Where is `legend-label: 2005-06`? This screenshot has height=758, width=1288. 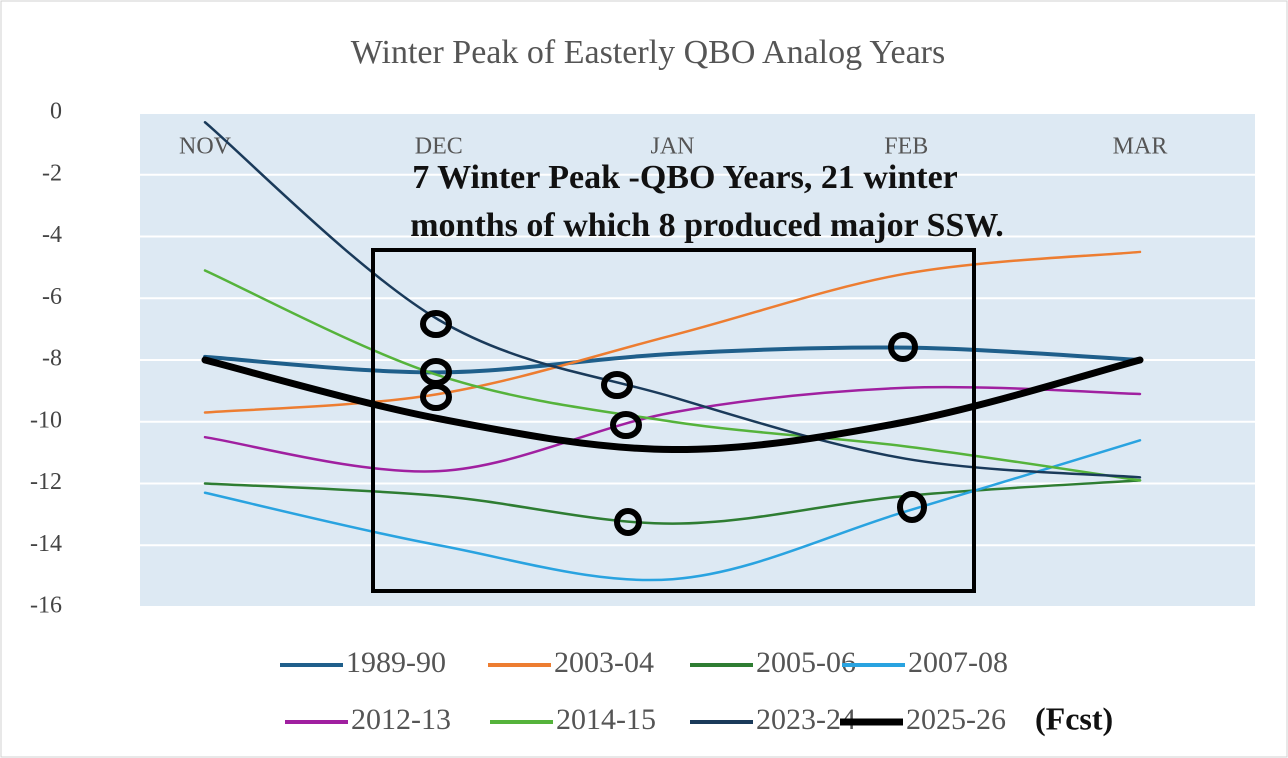
legend-label: 2005-06 is located at coordinates (806, 662).